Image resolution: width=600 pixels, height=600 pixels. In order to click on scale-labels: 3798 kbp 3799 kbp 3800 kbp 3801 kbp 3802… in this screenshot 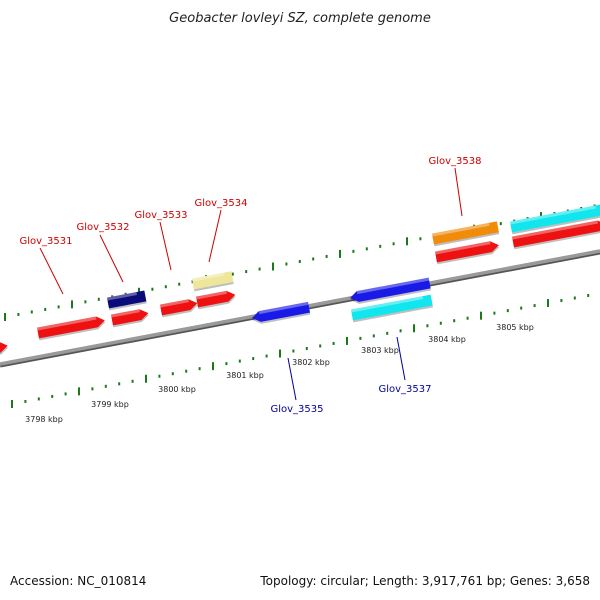, I will do `click(279, 373)`.